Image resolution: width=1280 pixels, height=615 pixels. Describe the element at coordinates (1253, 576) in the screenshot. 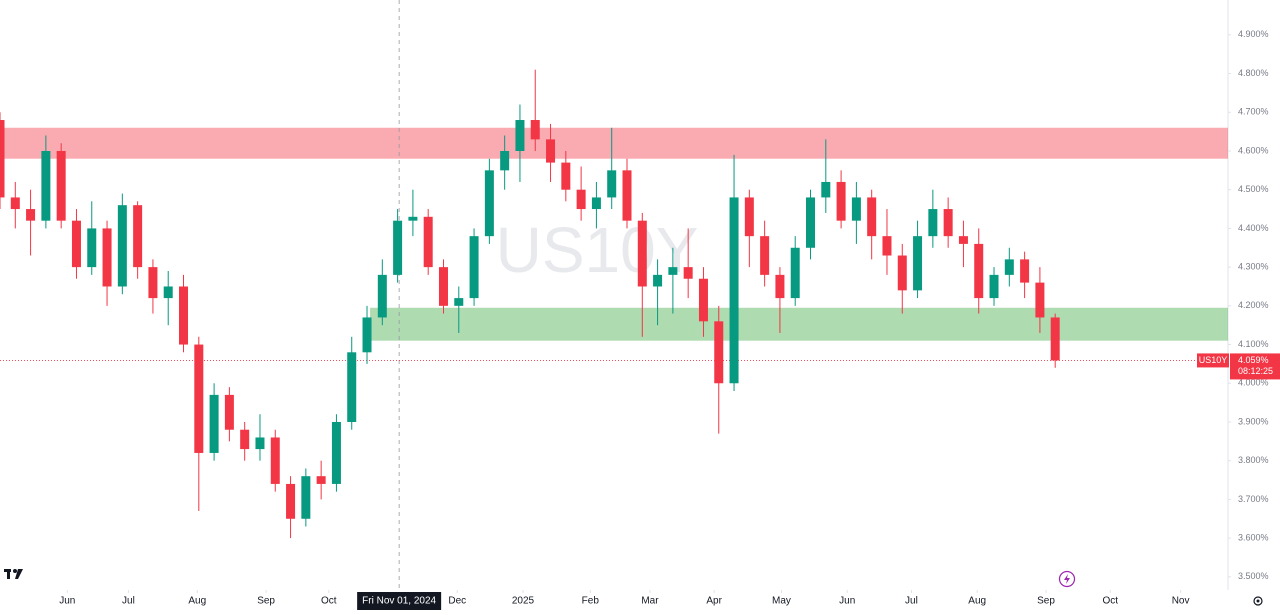

I see `y-tick-label: 3.500%` at that location.